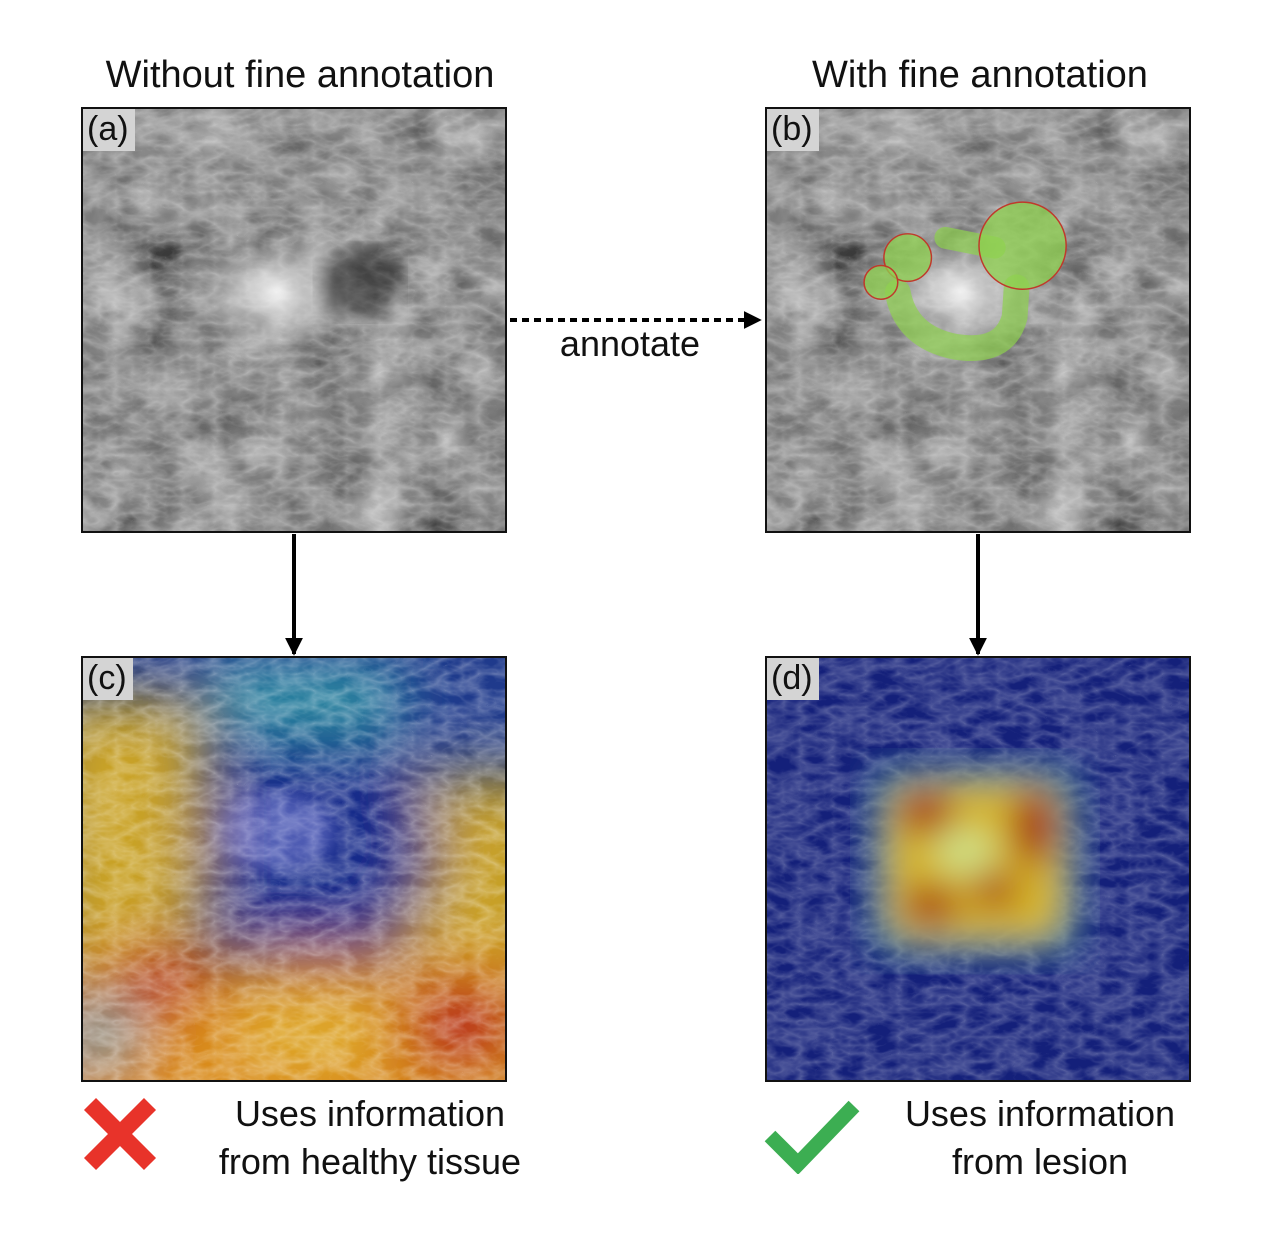 The image size is (1286, 1238). I want to click on result-right-line2: from lesion, so click(1040, 1161).